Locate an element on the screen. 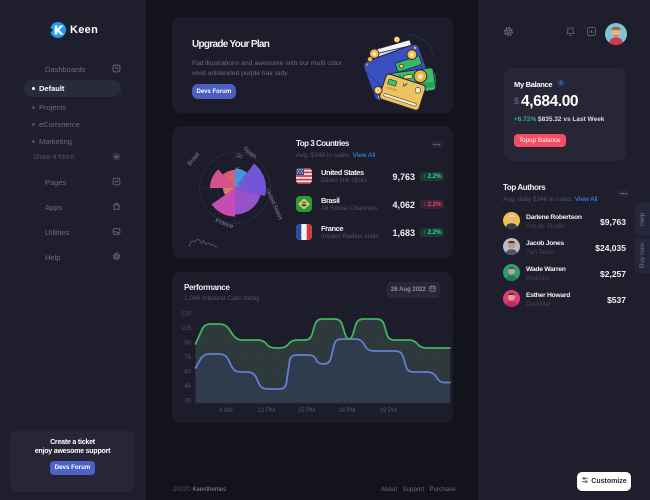  svg-text: France is located at coordinates (224, 224).